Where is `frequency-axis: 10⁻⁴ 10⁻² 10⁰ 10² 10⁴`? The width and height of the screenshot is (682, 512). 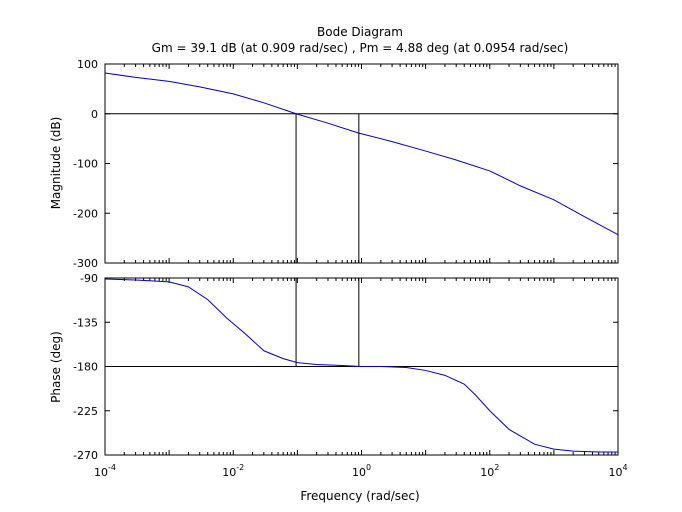
frequency-axis: 10⁻⁴ 10⁻² 10⁰ 10² 10⁴ is located at coordinates (361, 471).